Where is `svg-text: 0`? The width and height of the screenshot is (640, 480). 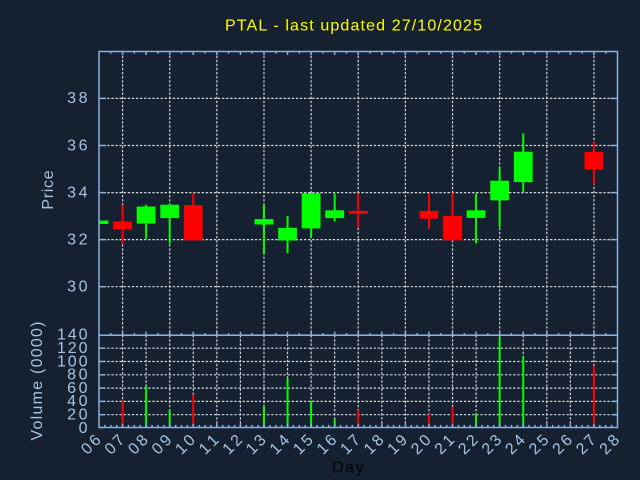 svg-text: 0 is located at coordinates (83, 428).